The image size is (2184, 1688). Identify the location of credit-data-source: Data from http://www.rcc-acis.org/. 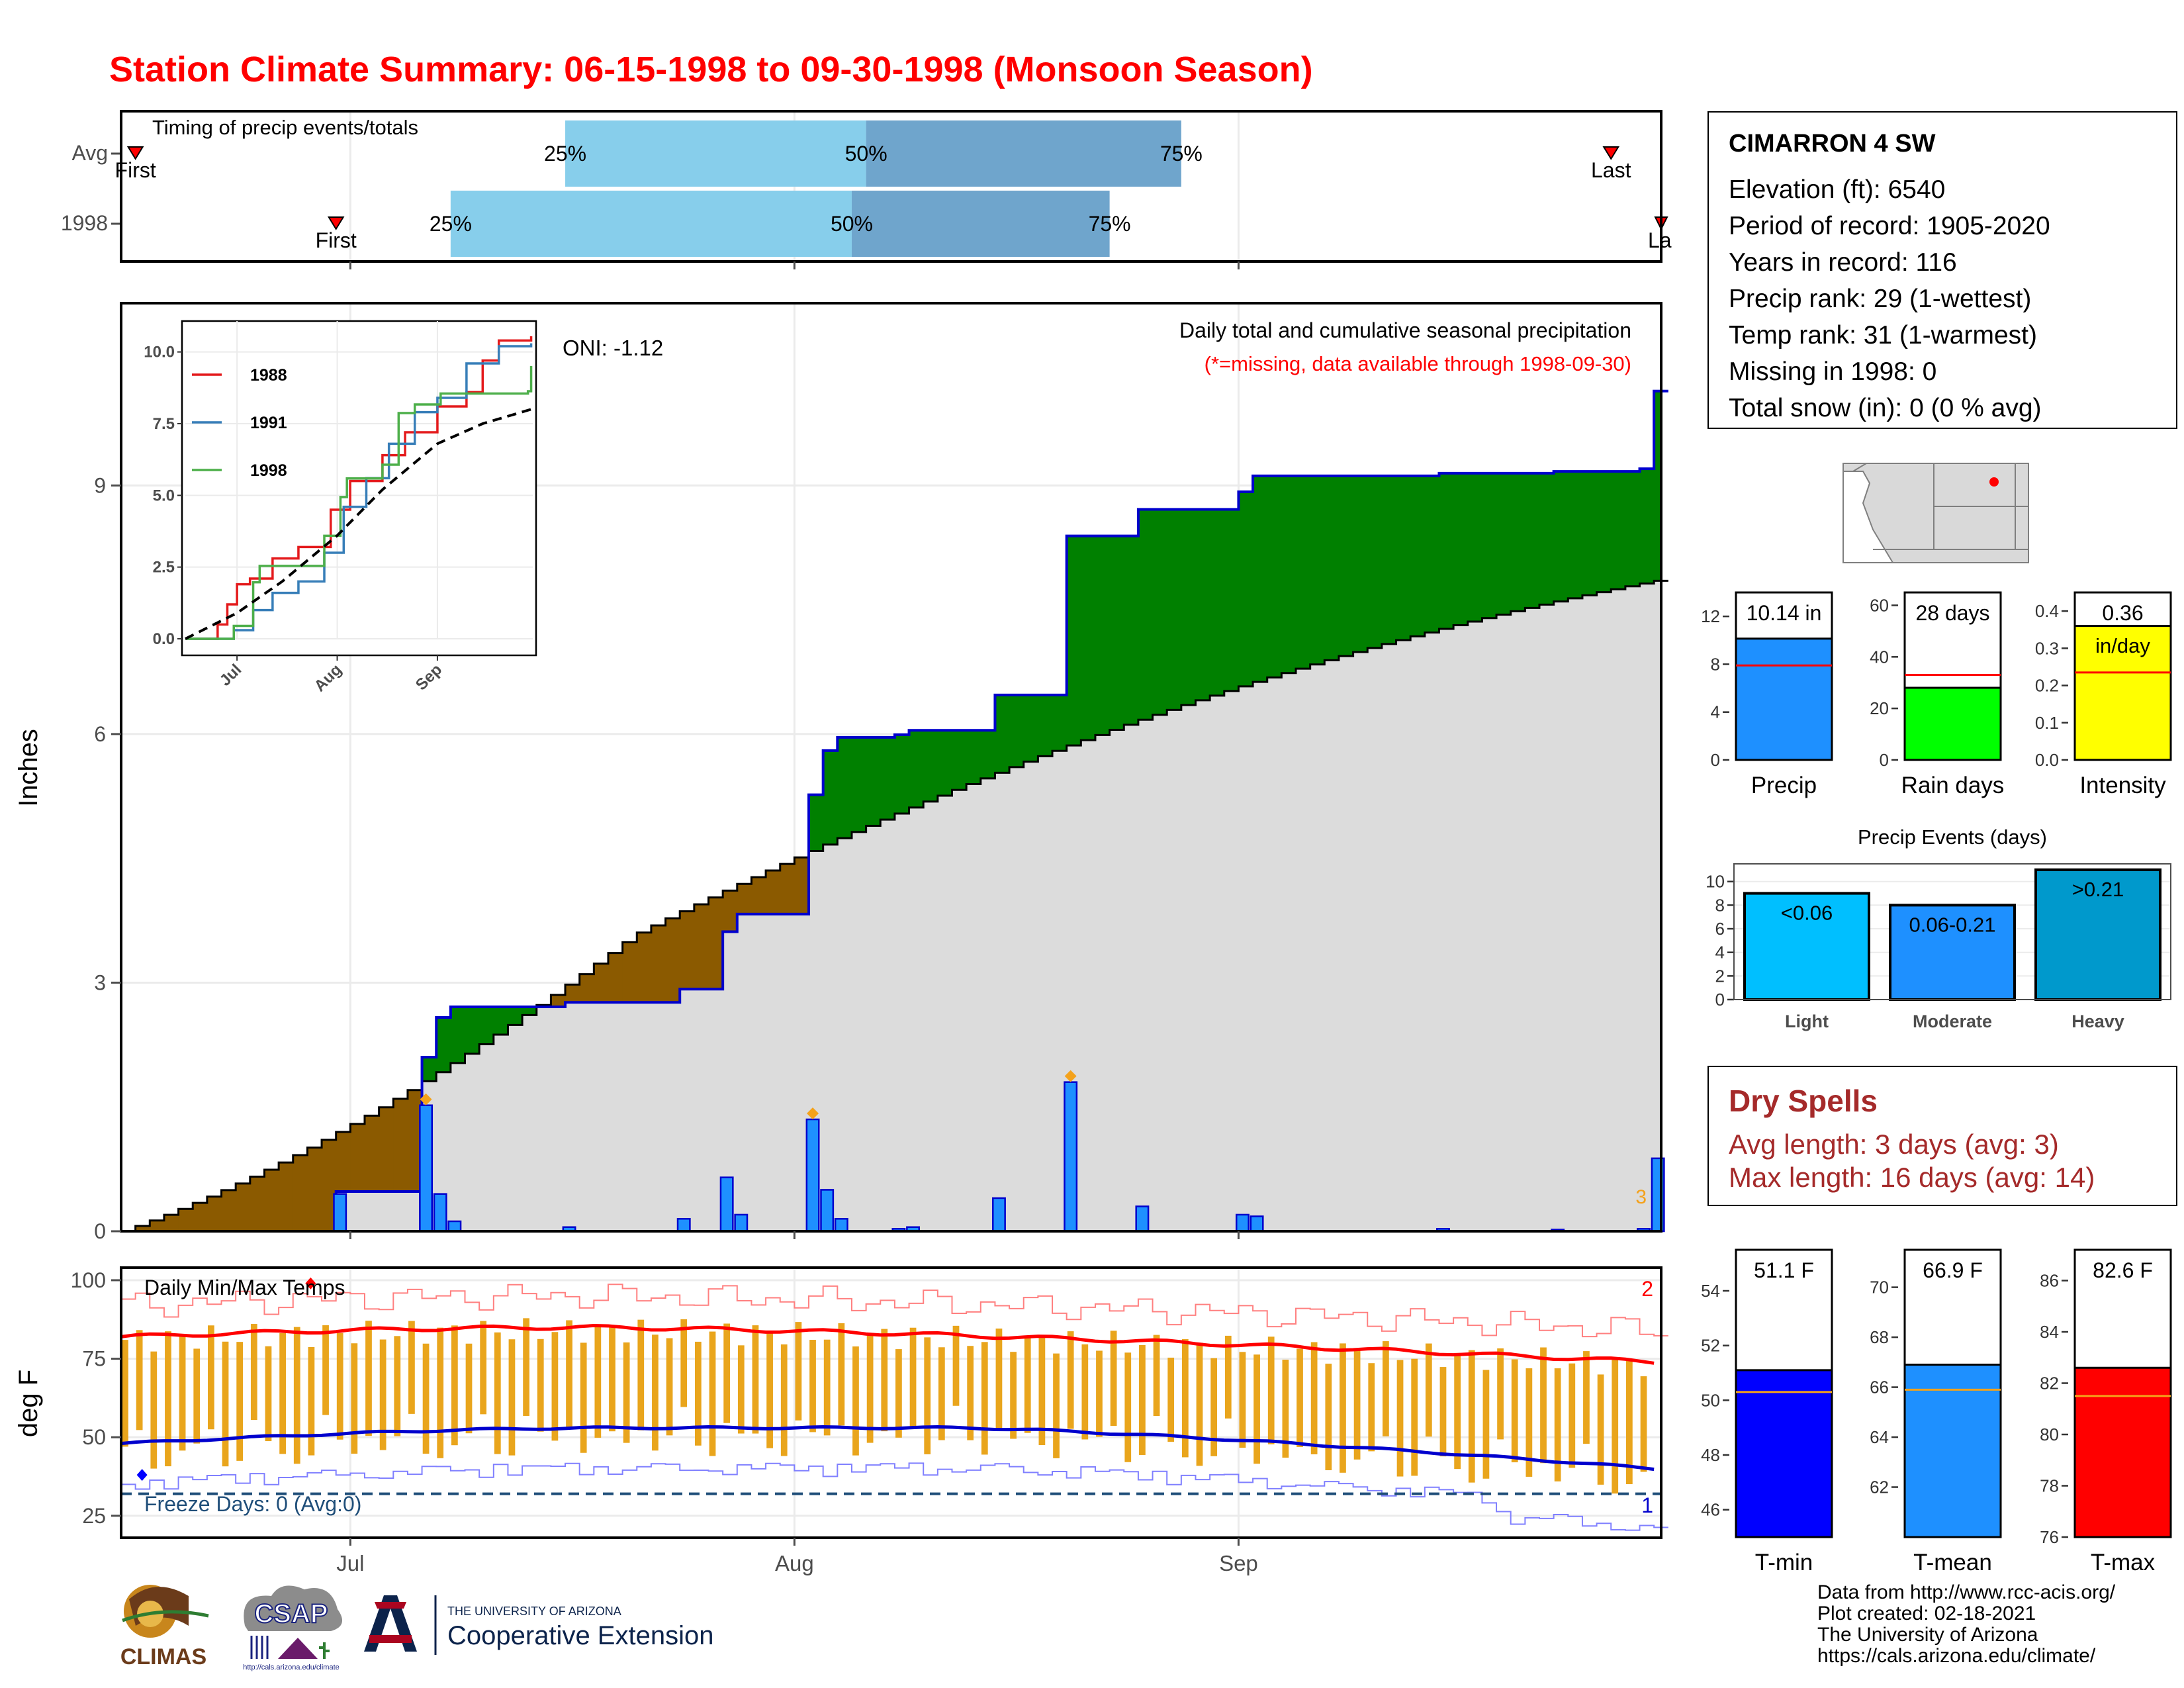
(1966, 1592).